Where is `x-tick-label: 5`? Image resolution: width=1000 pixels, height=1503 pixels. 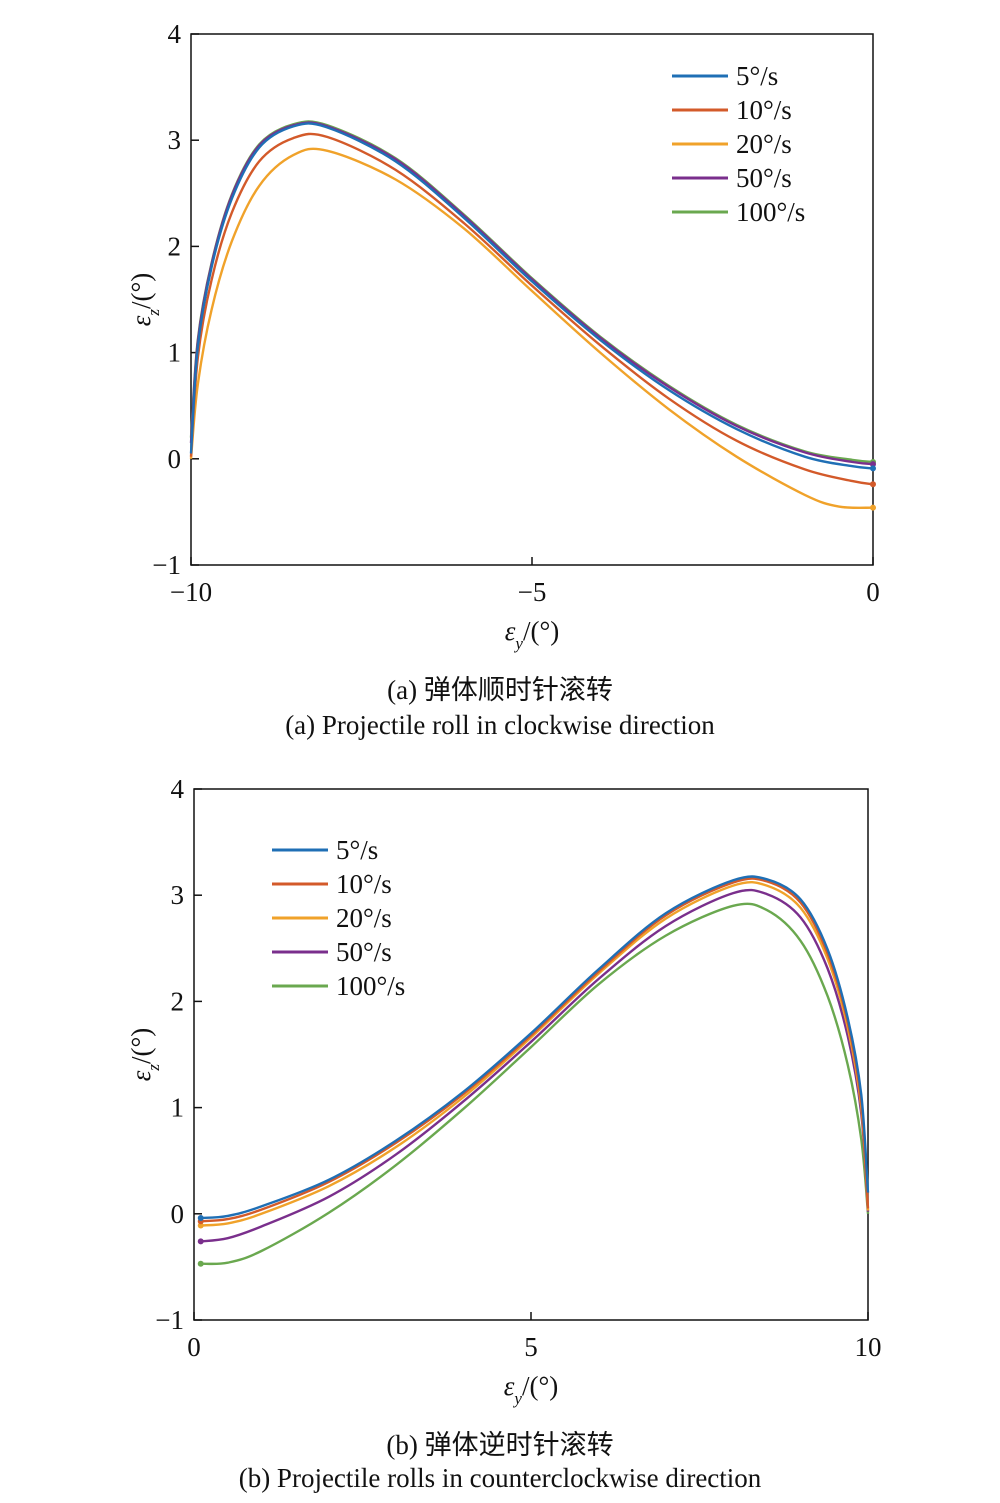
x-tick-label: 5 is located at coordinates (531, 1347).